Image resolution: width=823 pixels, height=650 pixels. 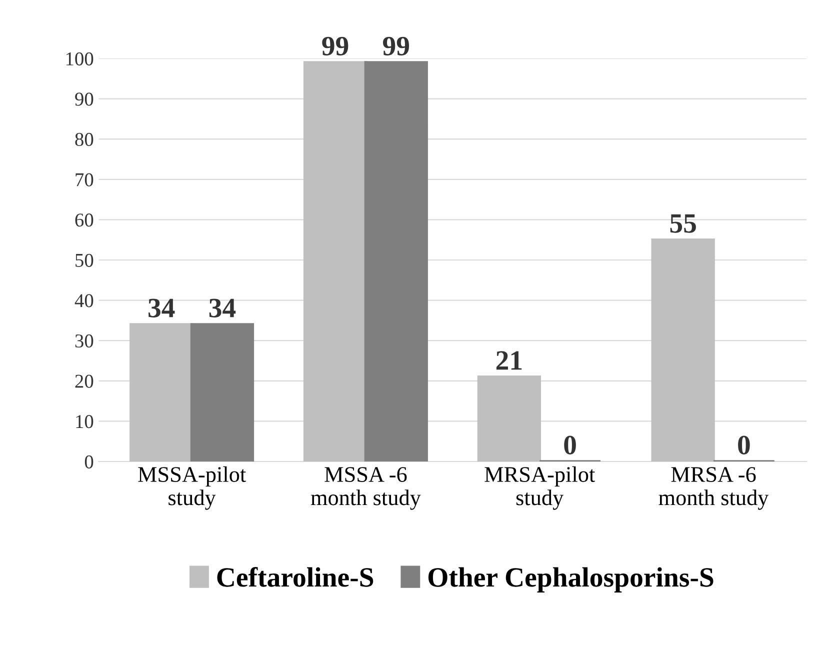 What do you see at coordinates (192, 488) in the screenshot?
I see `x-tick-label: MSSA-pilot study` at bounding box center [192, 488].